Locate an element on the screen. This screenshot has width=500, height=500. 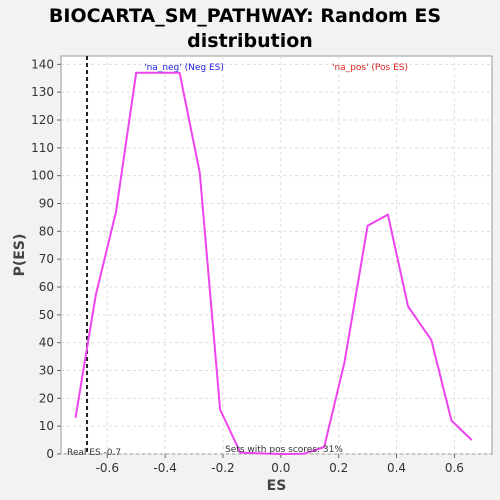
chart-title-line-2: distribution is located at coordinates (250, 41).